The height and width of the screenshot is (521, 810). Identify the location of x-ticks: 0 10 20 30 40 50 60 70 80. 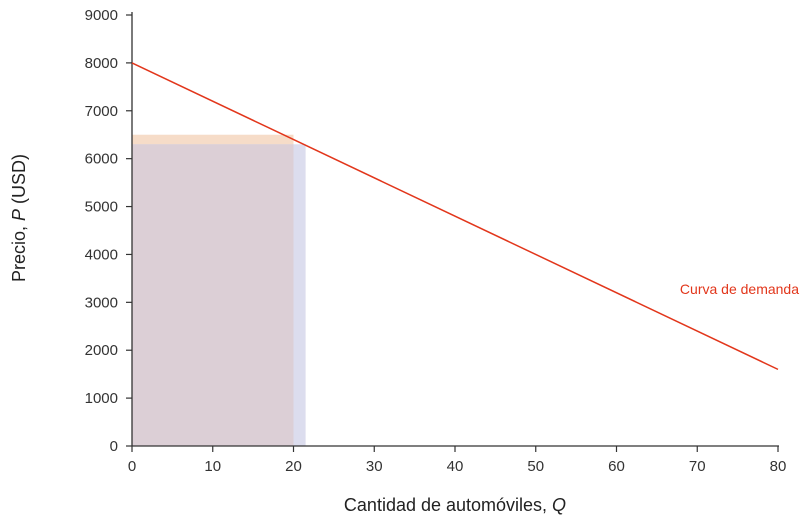
(457, 460).